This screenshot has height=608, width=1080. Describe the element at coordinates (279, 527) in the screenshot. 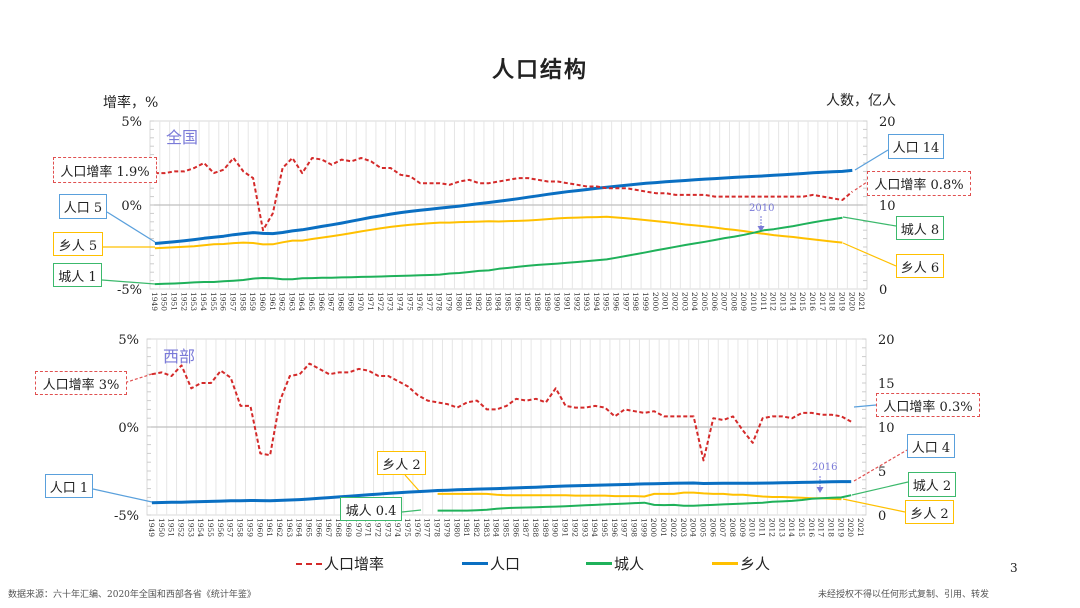

I see `x-tick-label: 1962` at that location.